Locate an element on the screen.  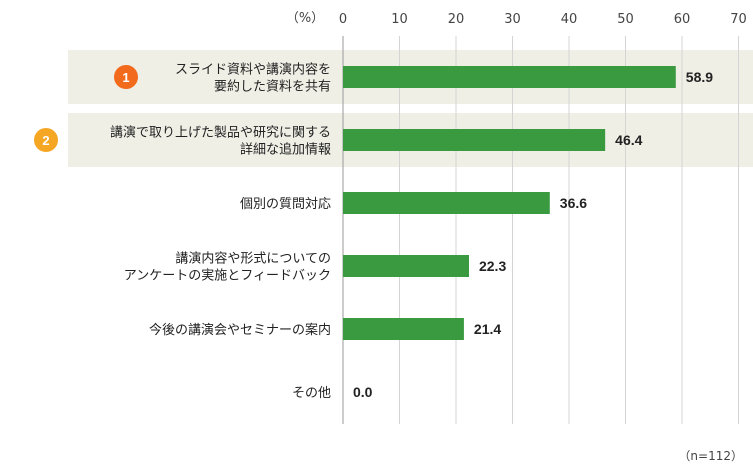
x-tick-label: 50 is located at coordinates (625, 19).